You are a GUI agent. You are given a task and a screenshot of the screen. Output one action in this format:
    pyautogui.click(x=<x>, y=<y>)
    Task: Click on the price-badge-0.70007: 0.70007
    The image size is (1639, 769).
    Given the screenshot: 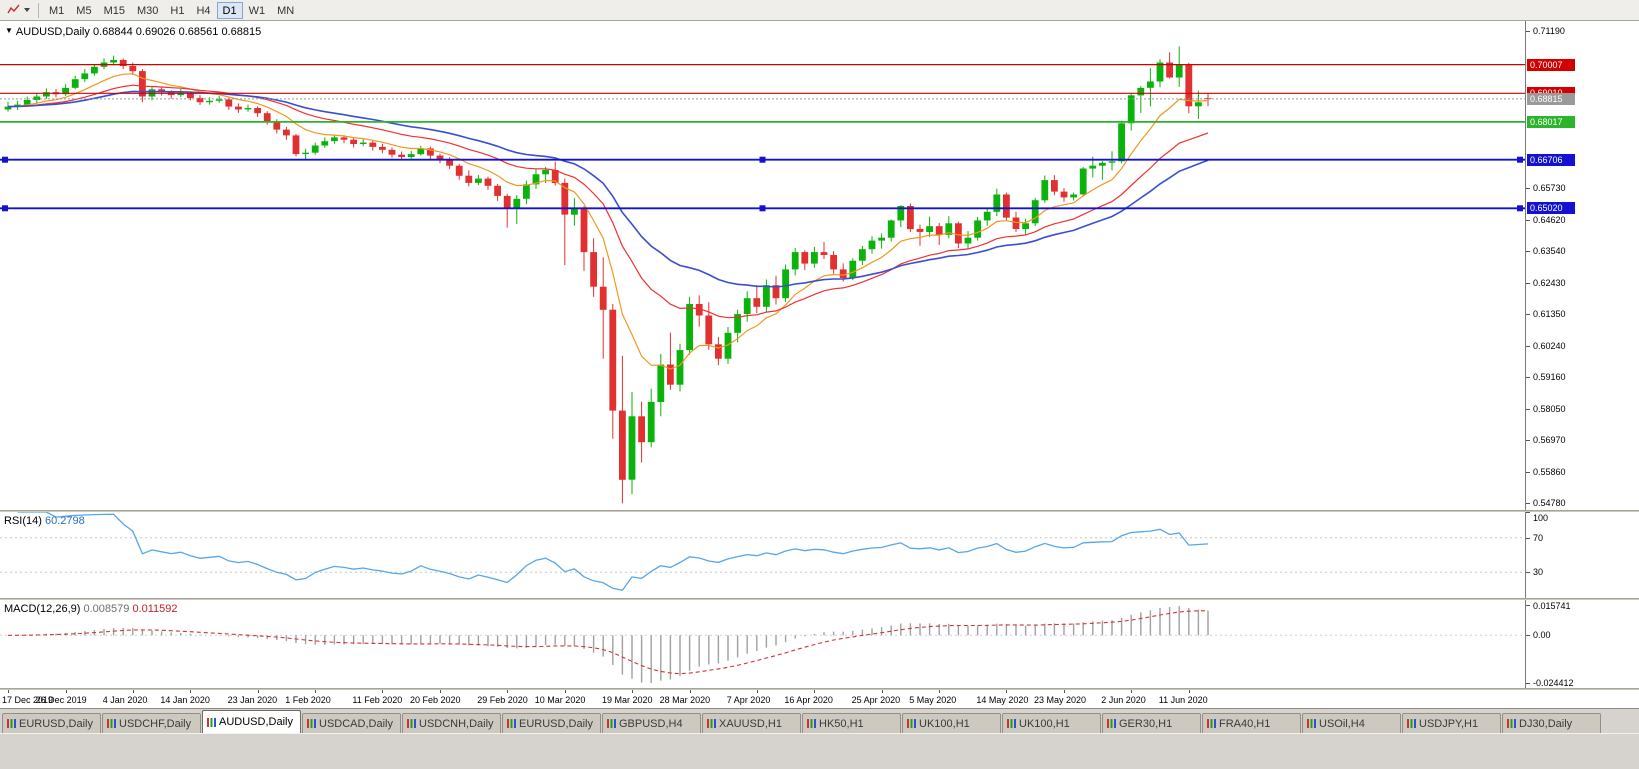 What is the action you would take?
    pyautogui.click(x=1551, y=64)
    